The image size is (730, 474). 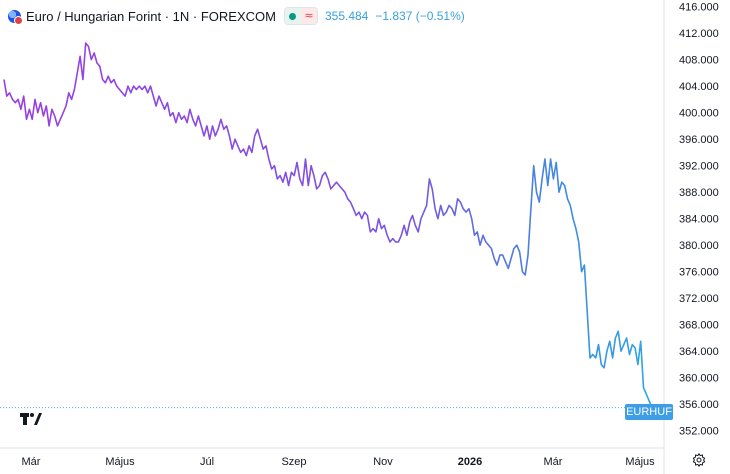 I want to click on y-tick-label: 400.000, so click(x=699, y=114).